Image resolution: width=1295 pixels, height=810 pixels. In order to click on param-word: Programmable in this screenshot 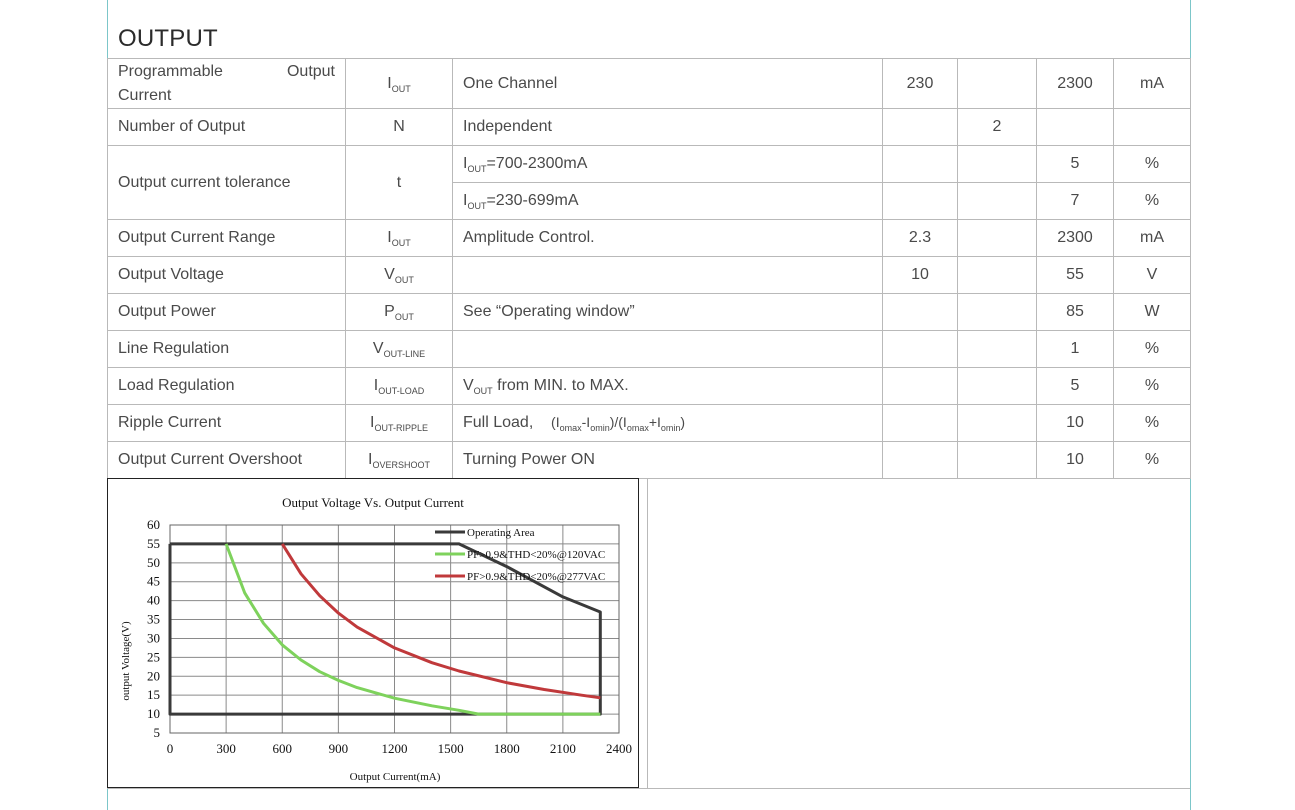, I will do `click(170, 71)`.